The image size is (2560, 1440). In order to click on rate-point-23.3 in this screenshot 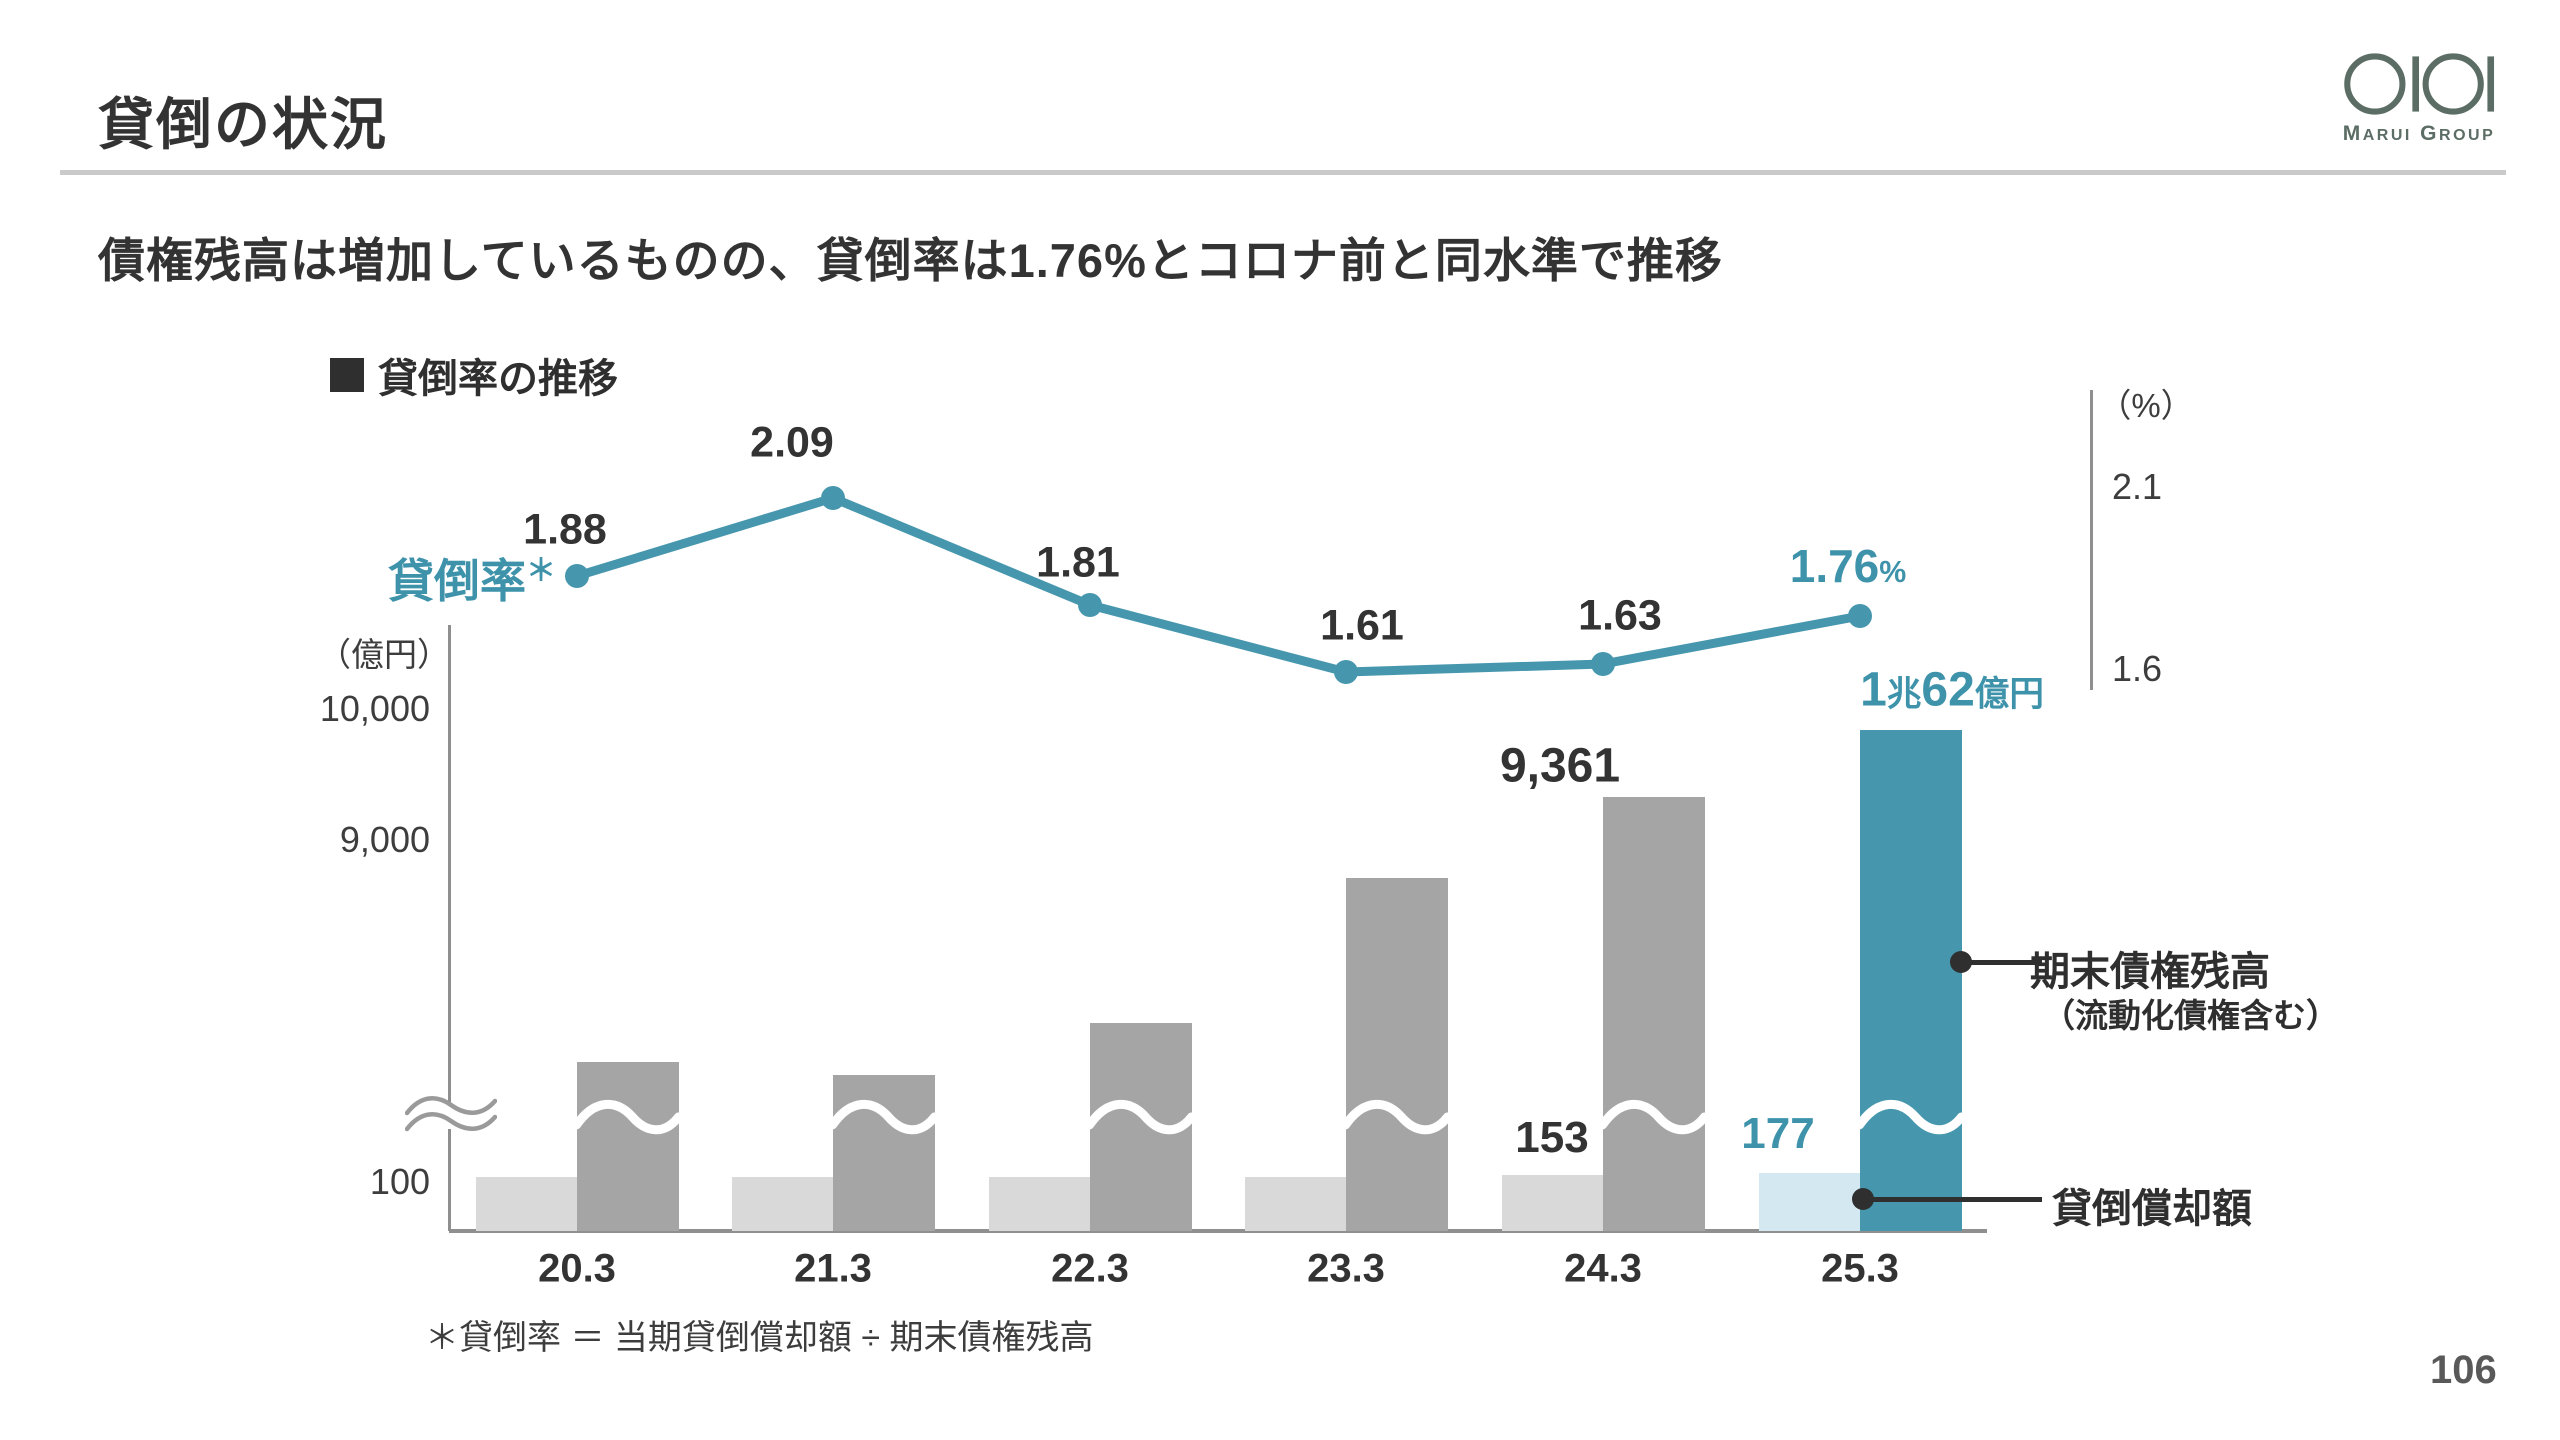, I will do `click(1346, 672)`.